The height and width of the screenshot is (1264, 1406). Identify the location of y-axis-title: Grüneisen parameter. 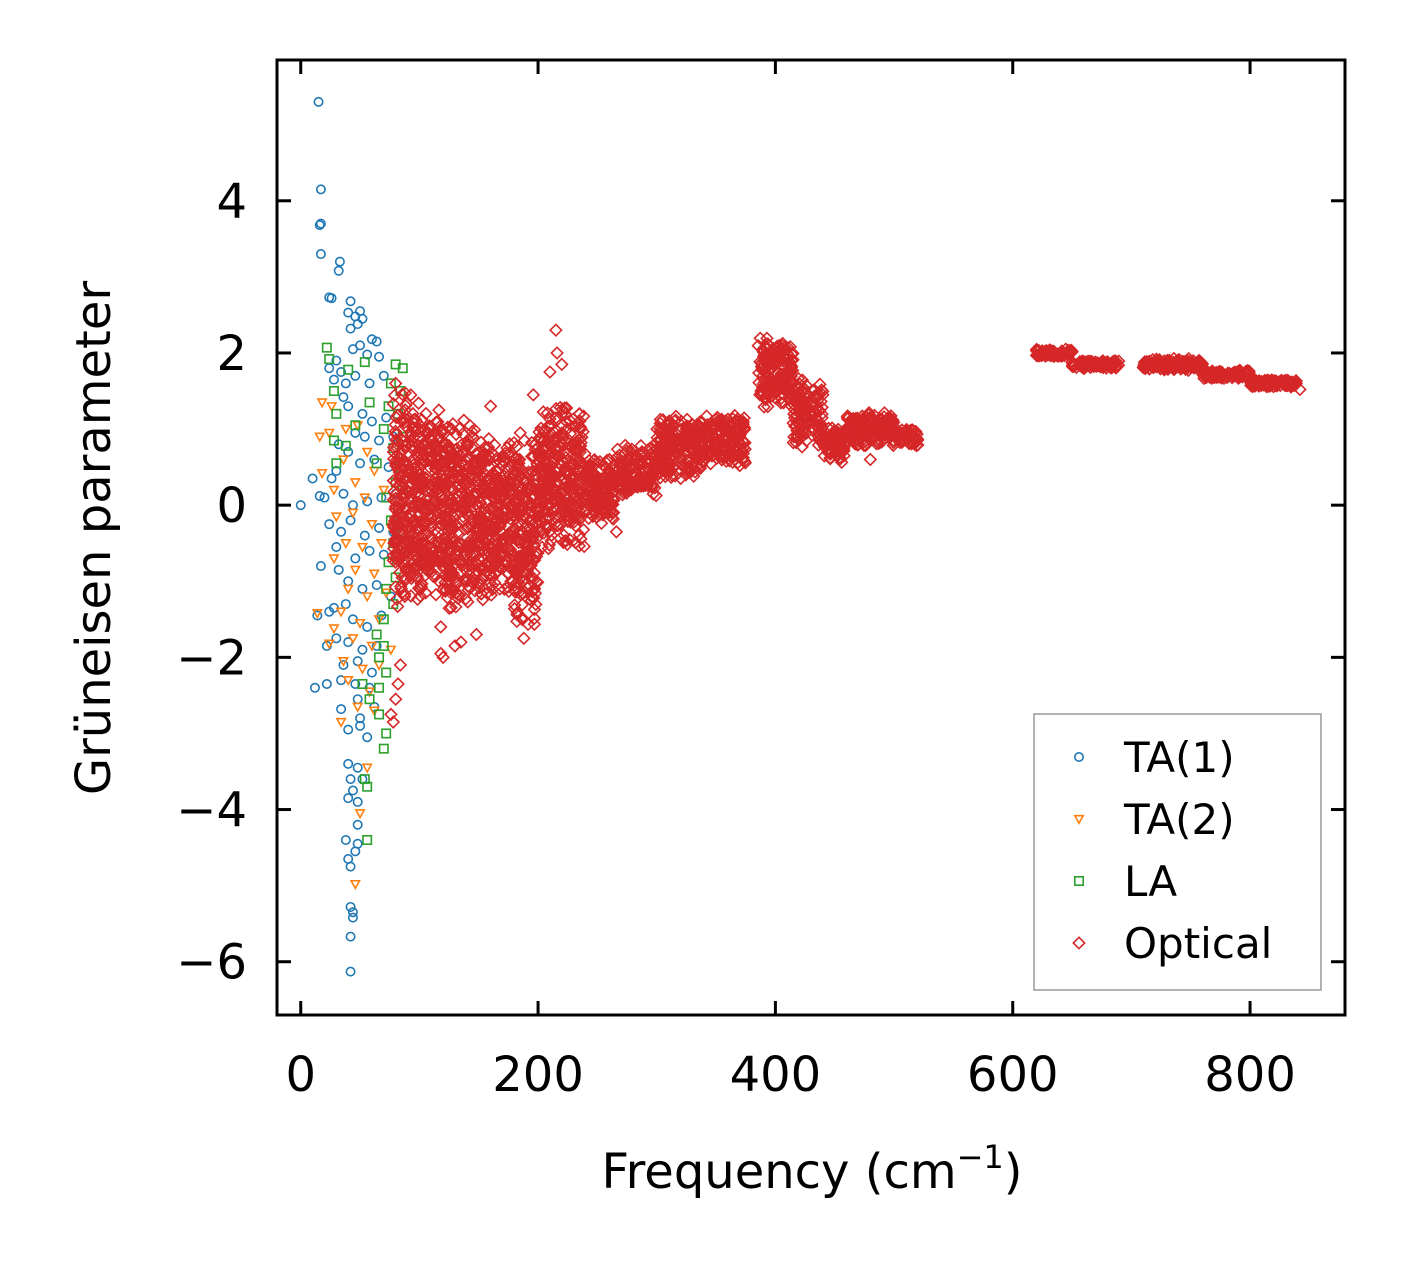
(94, 538).